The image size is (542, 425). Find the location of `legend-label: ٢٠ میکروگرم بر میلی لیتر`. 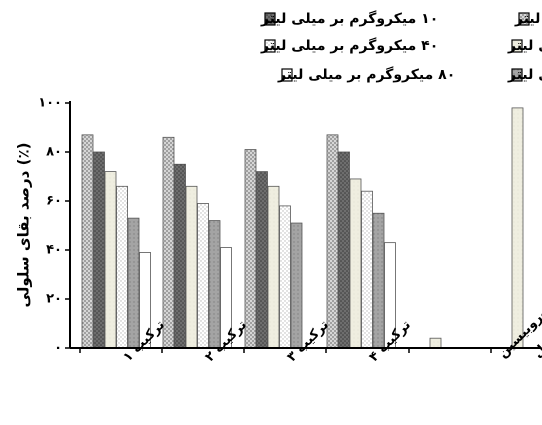

legend-label: ٢٠ میکروگرم بر میلی لیتر is located at coordinates (524, 45).